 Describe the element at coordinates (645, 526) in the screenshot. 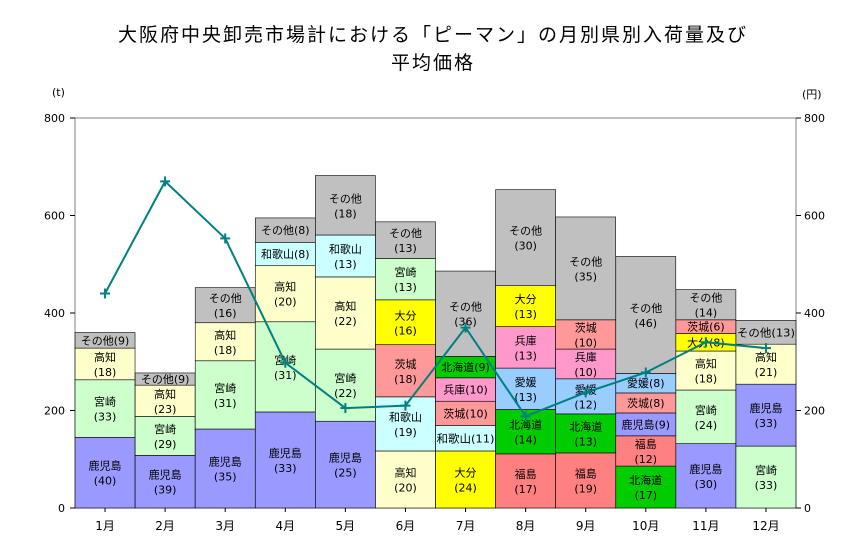

I see `x-tick-label: 10月` at that location.